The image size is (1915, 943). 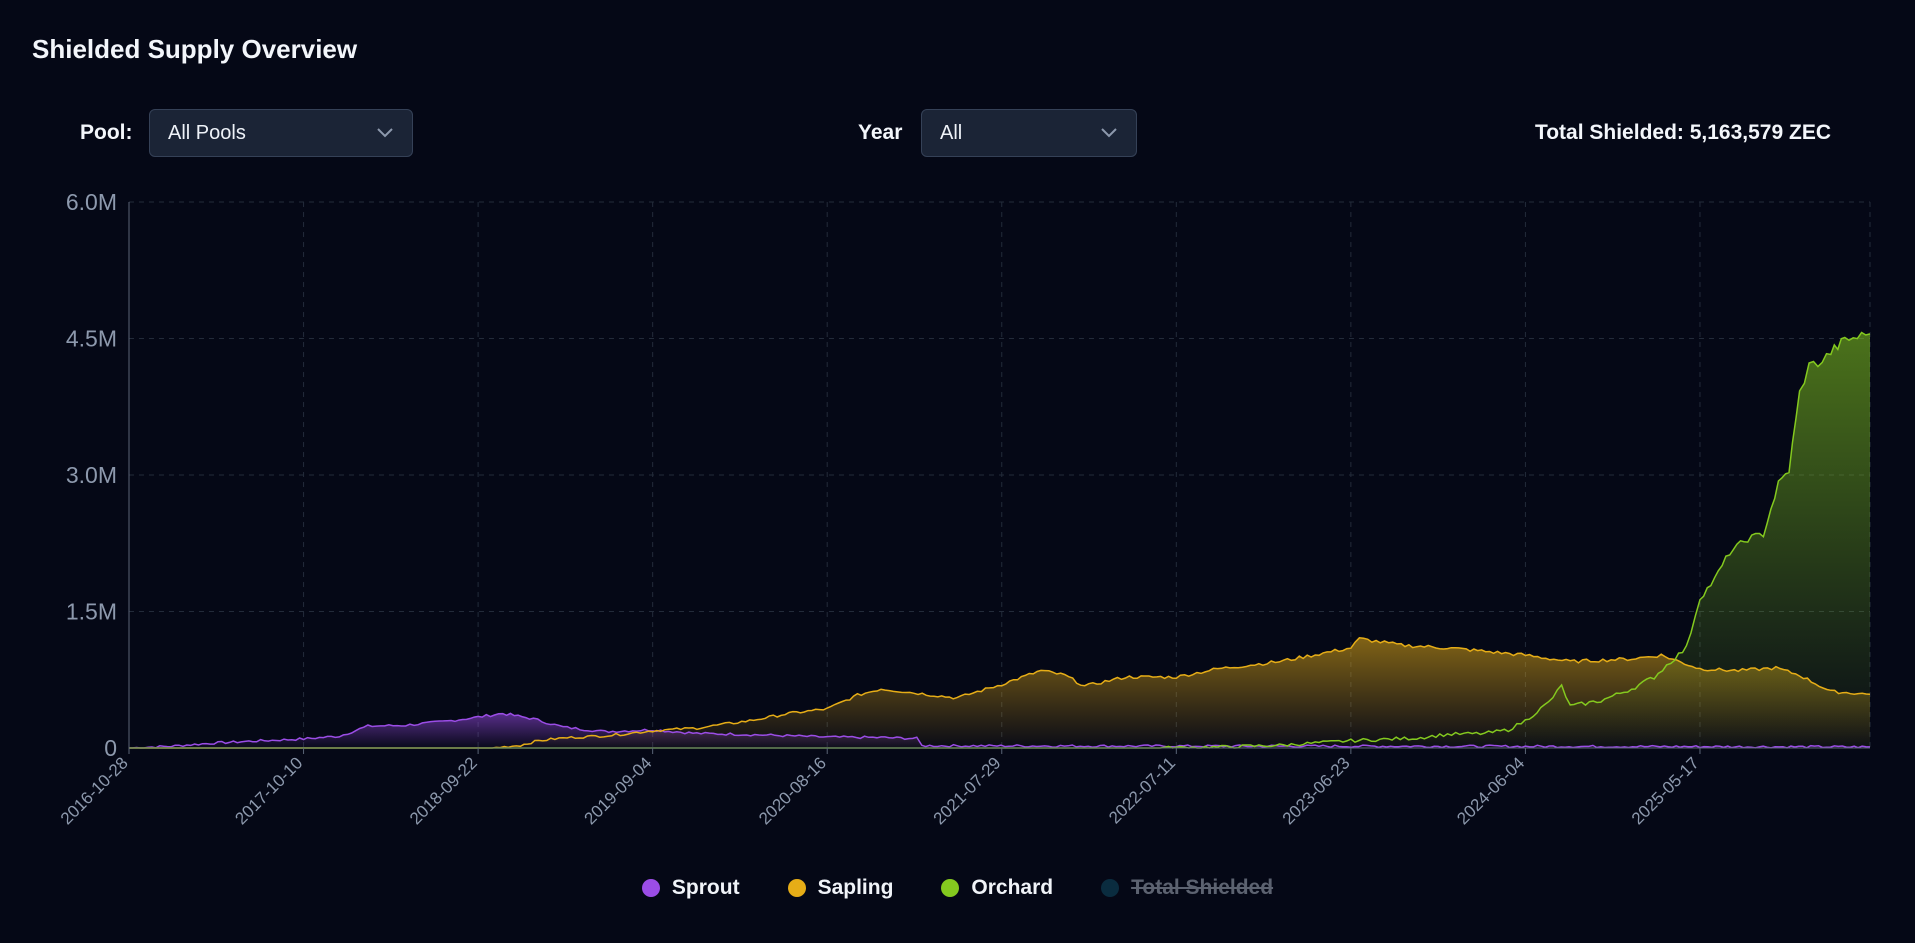 I want to click on x-tick-label: 2023-06-23, so click(x=1316, y=790).